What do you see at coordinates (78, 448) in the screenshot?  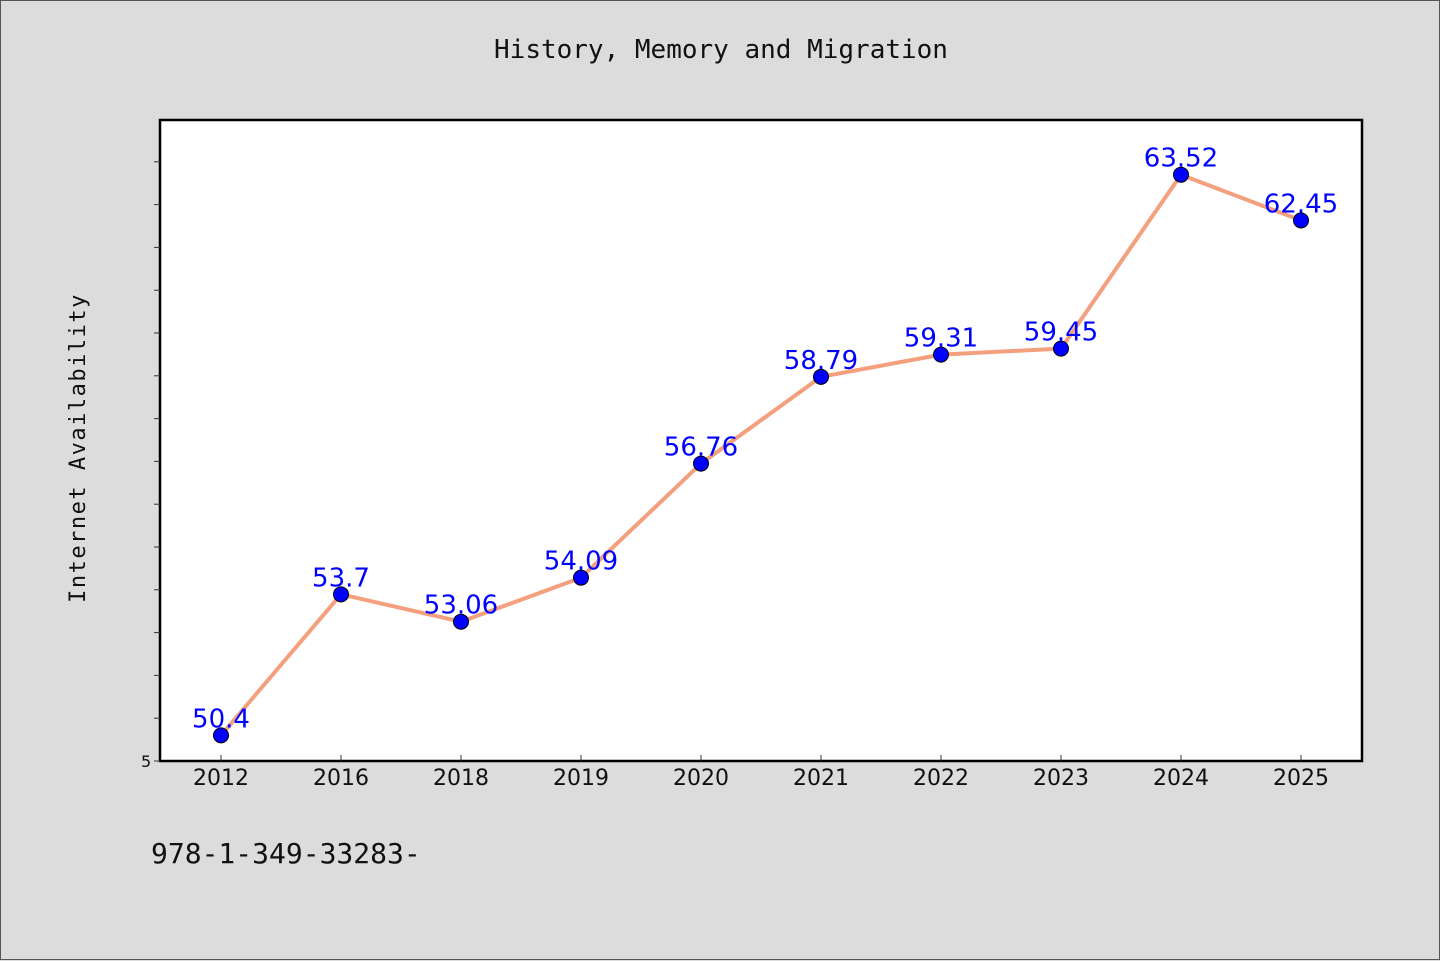 I see `y-axis-label: Internet Availability` at bounding box center [78, 448].